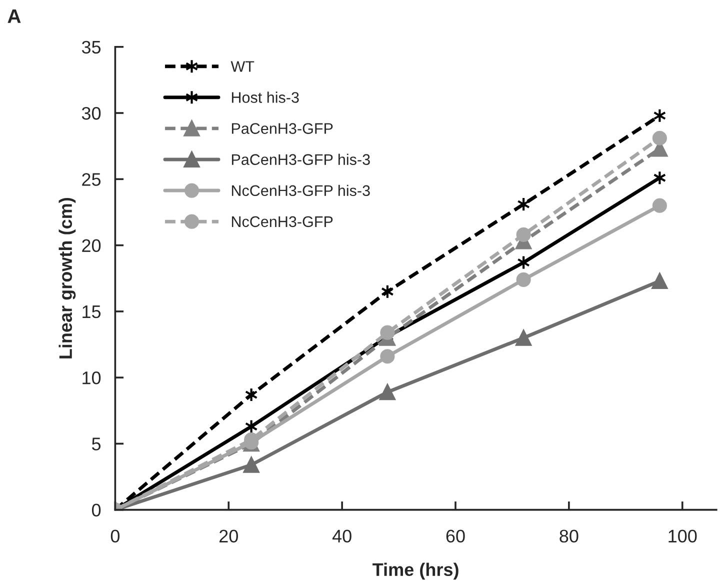 This screenshot has width=720, height=586. Describe the element at coordinates (282, 222) in the screenshot. I see `legend-label: NcCenH3-GFP` at that location.